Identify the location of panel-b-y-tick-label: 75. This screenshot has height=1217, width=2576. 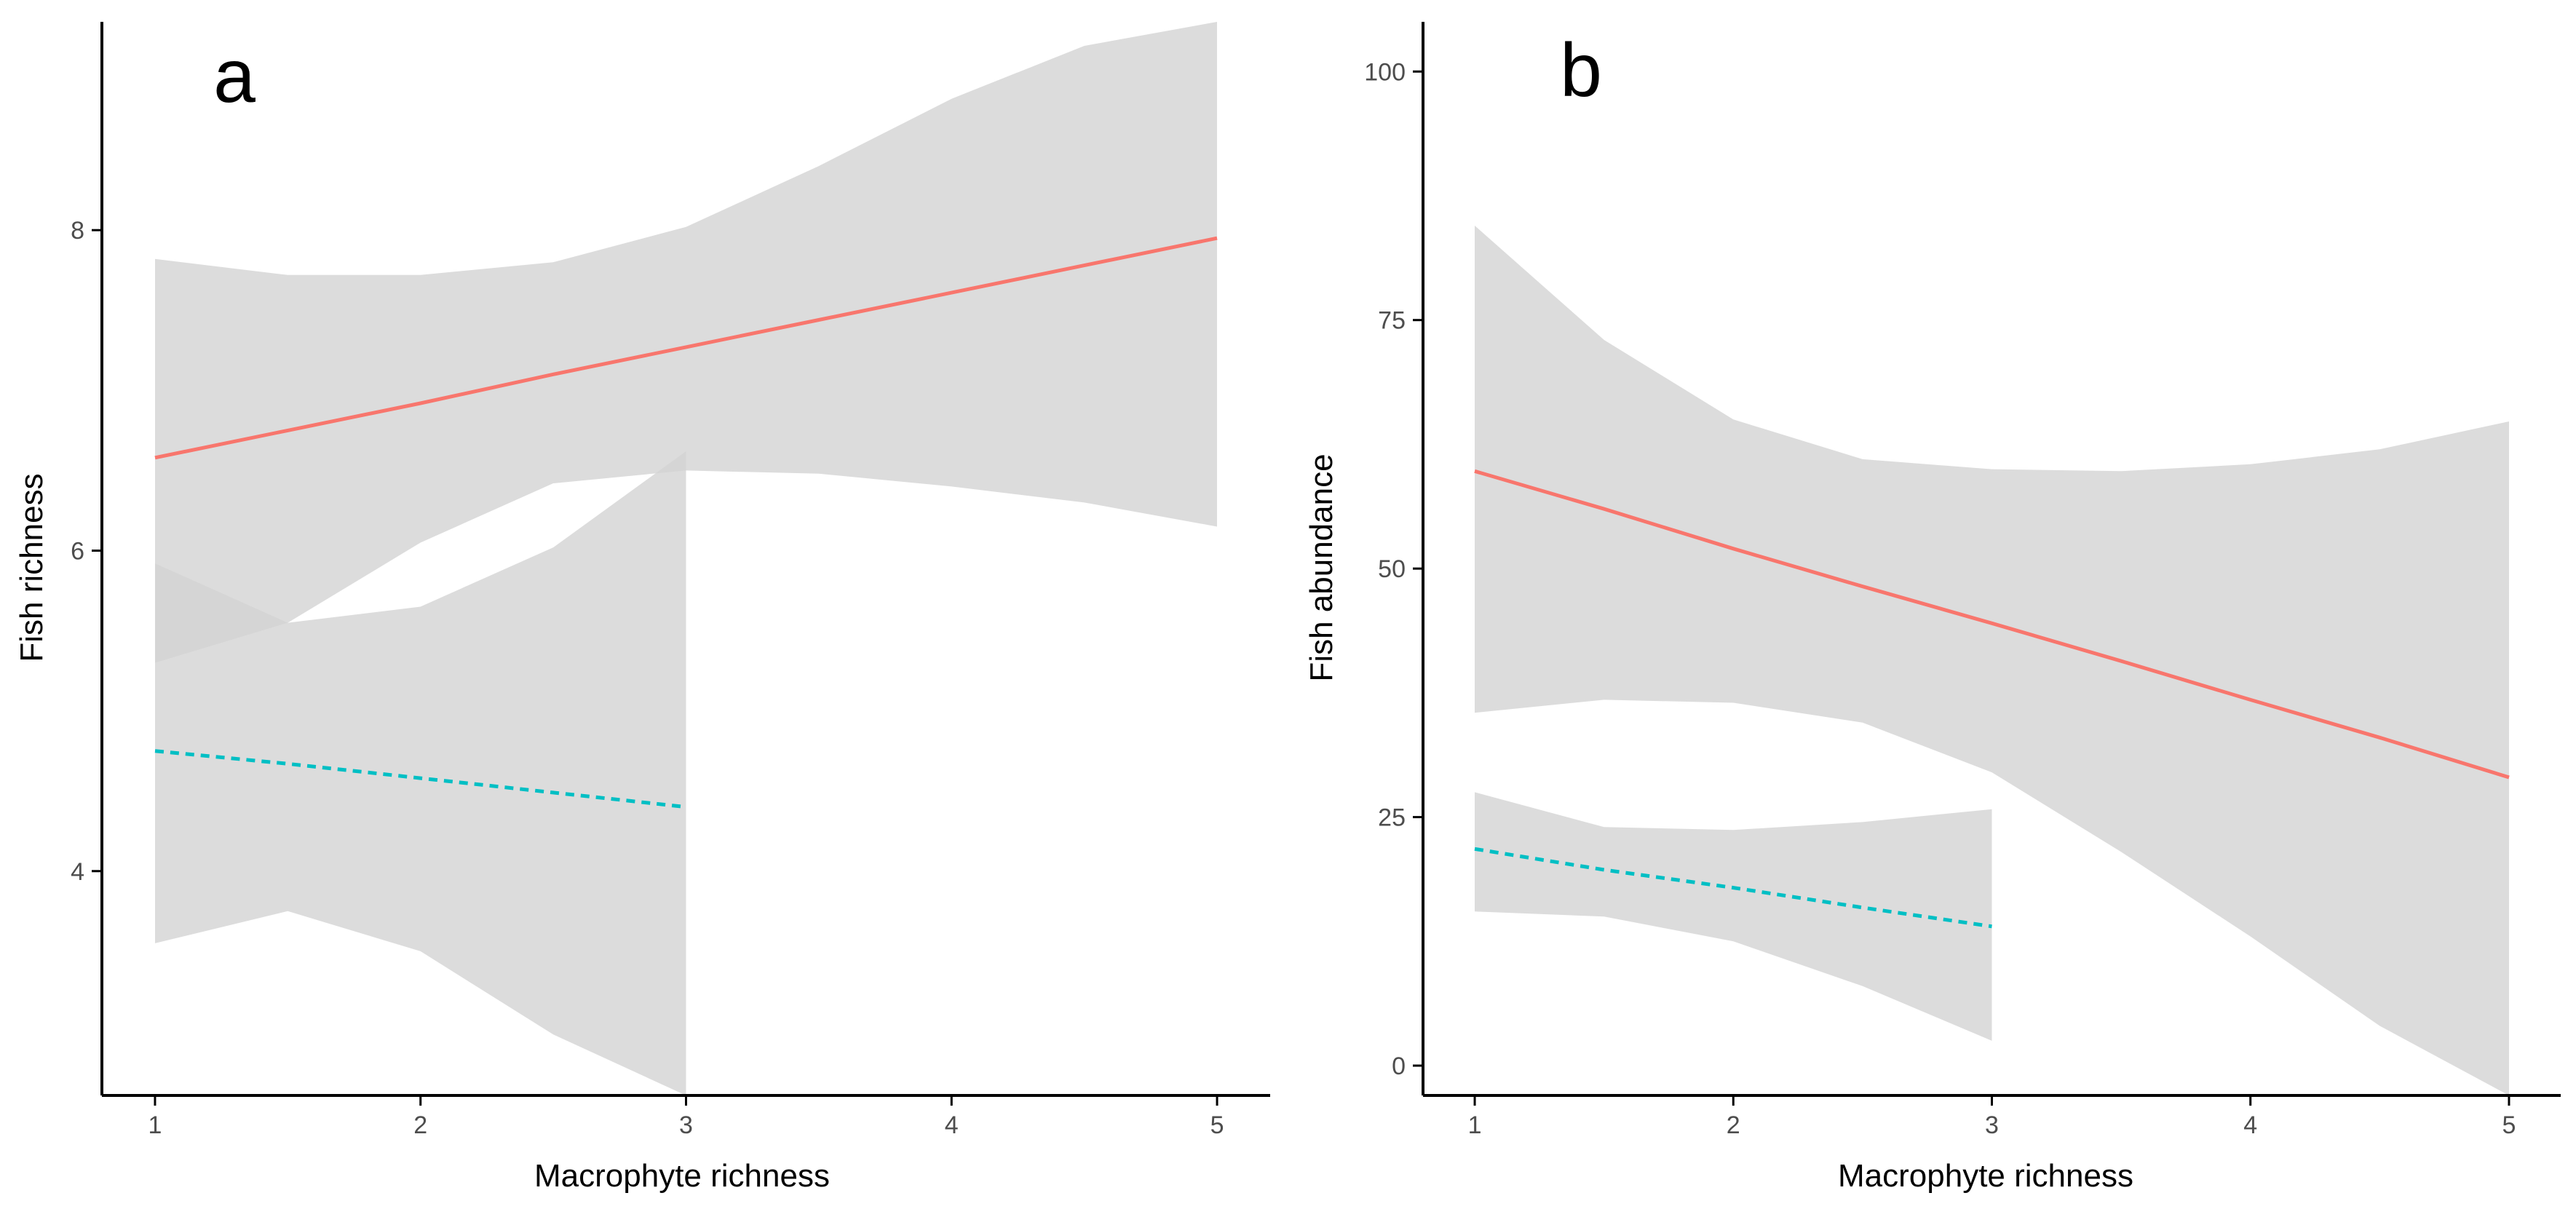
(1392, 321).